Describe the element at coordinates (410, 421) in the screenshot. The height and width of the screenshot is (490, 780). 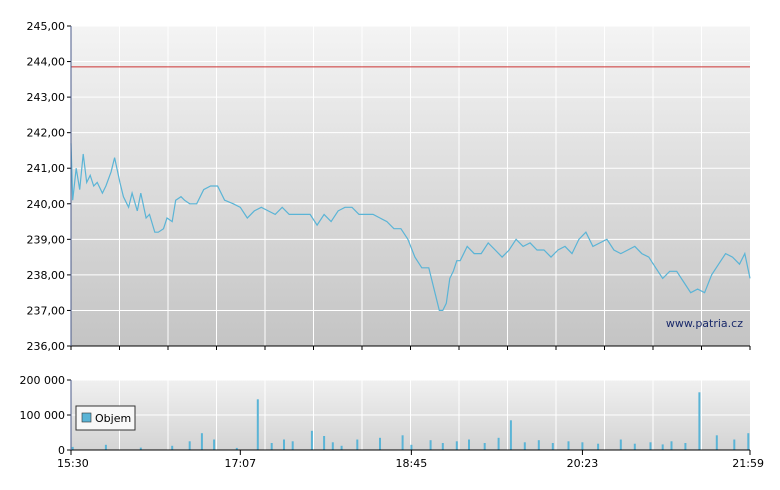
I see `volume-bars` at that location.